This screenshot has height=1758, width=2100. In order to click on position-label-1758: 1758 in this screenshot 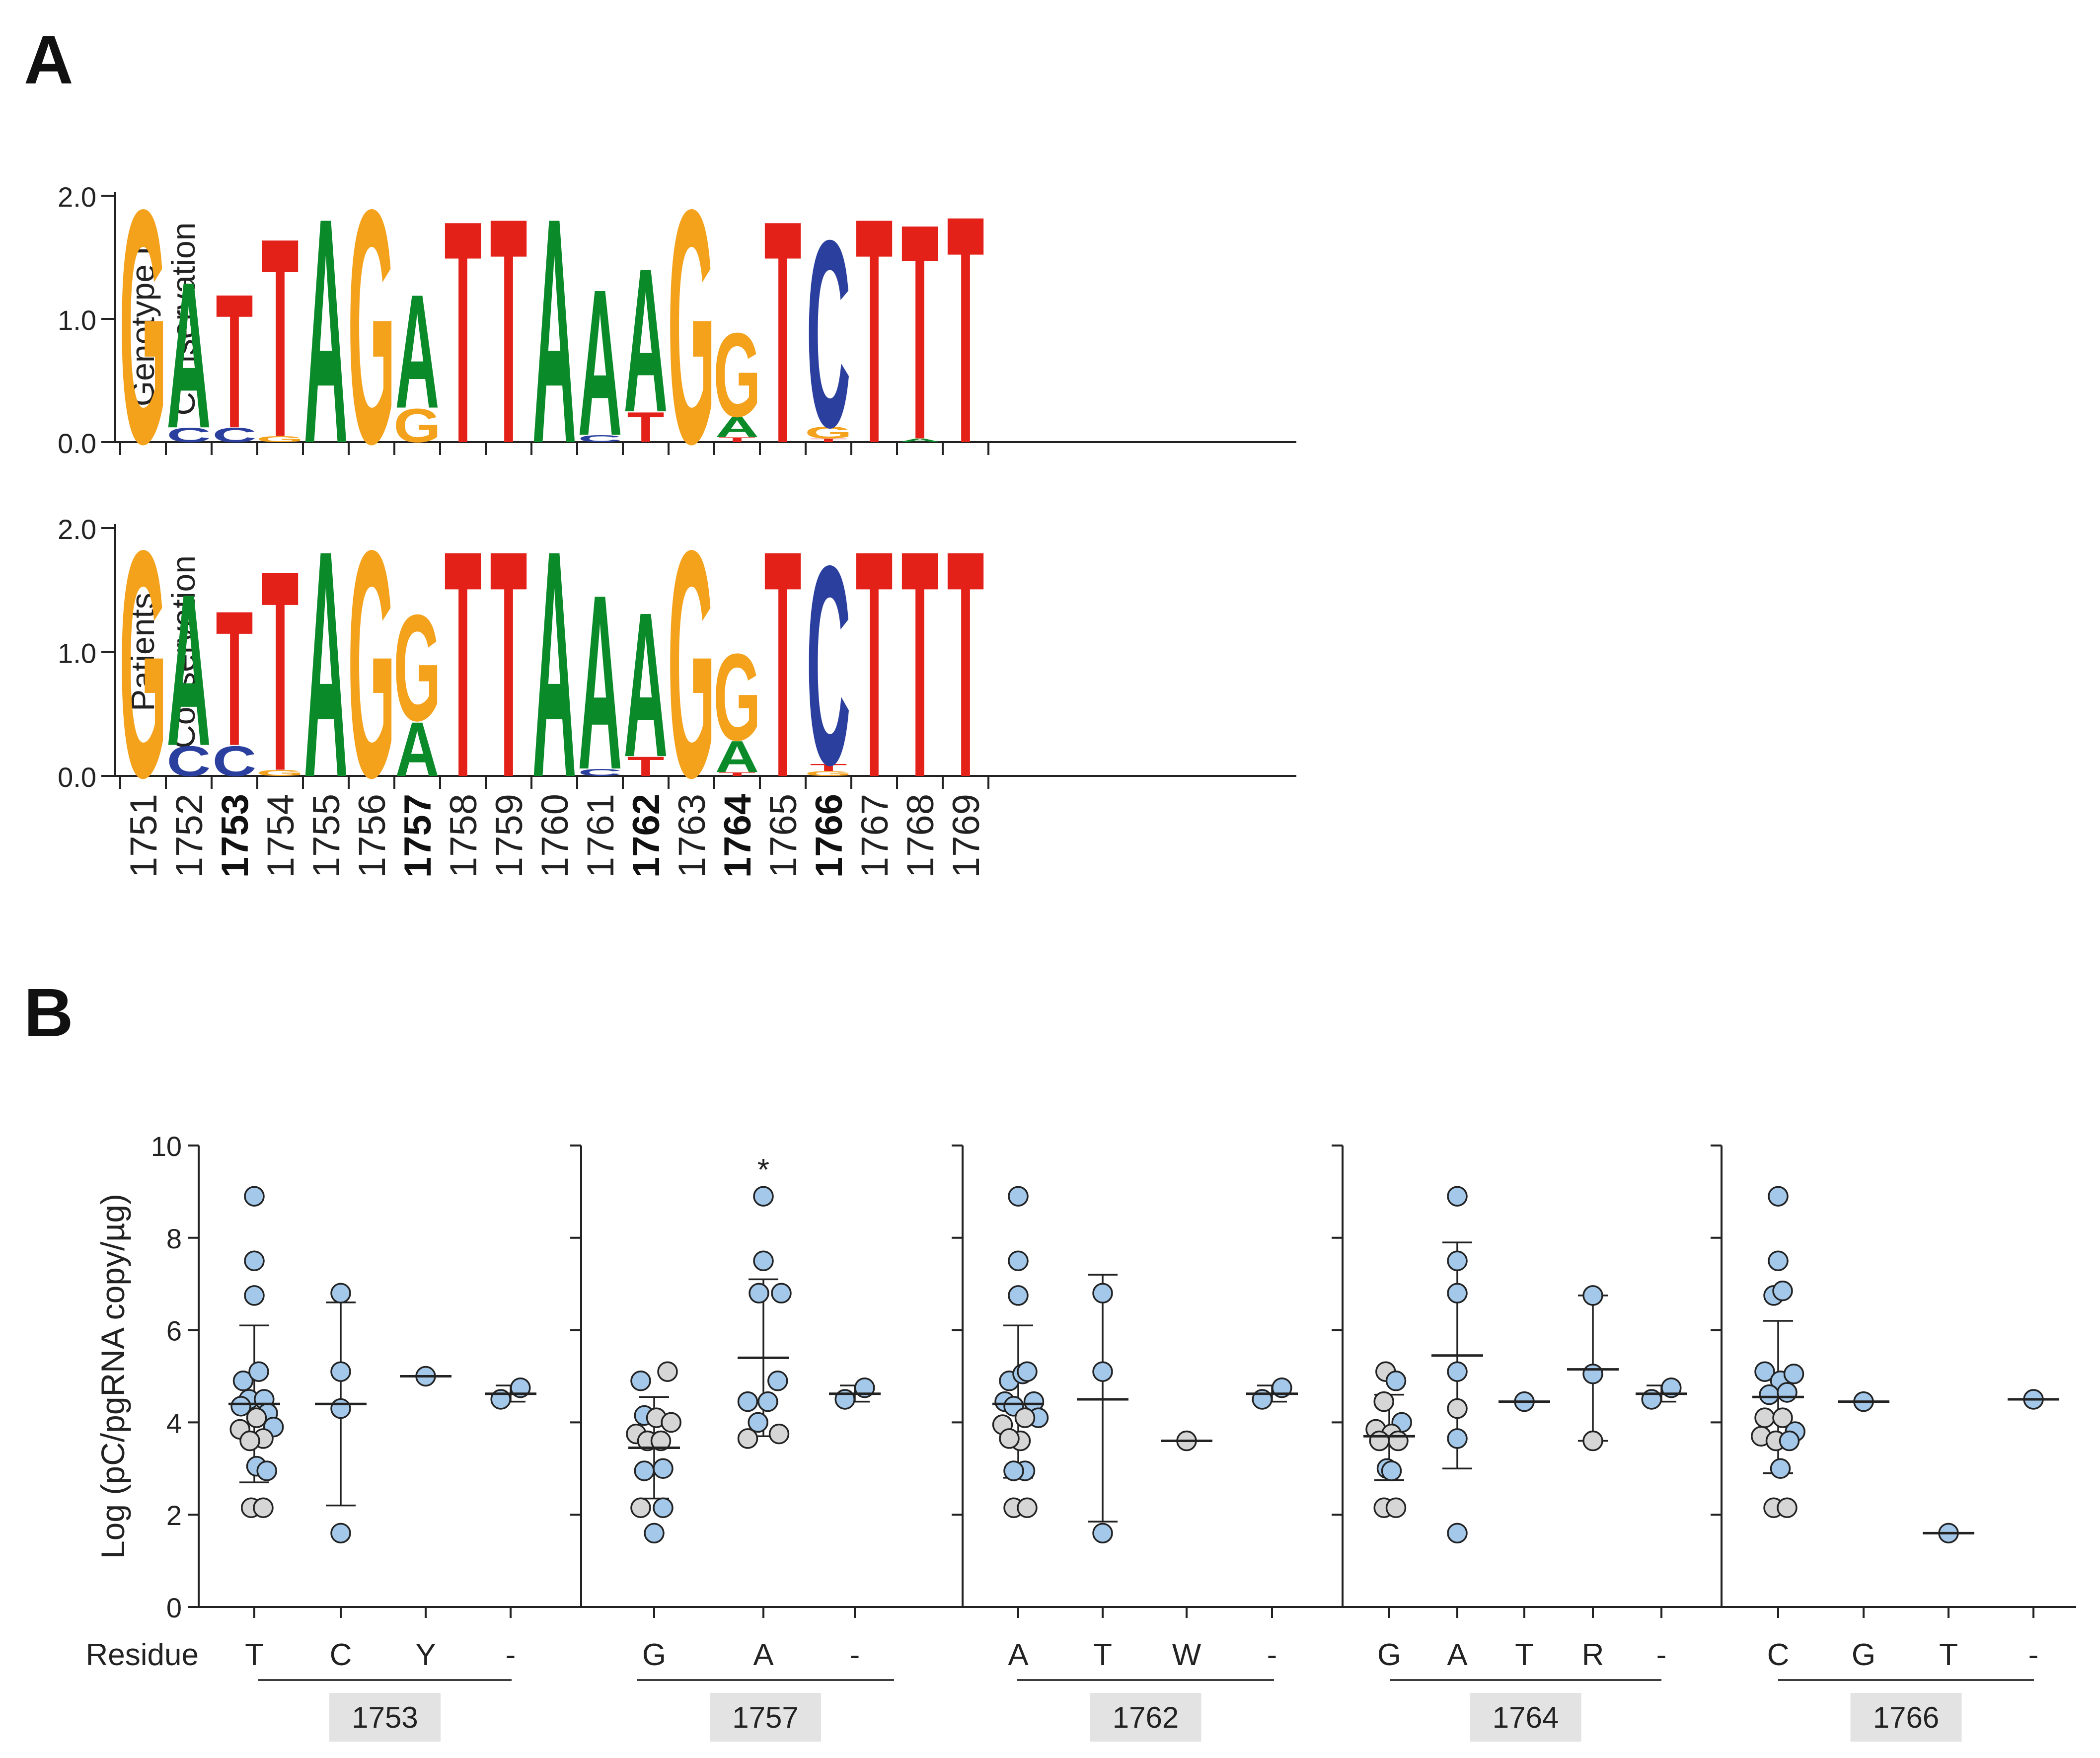, I will do `click(464, 836)`.